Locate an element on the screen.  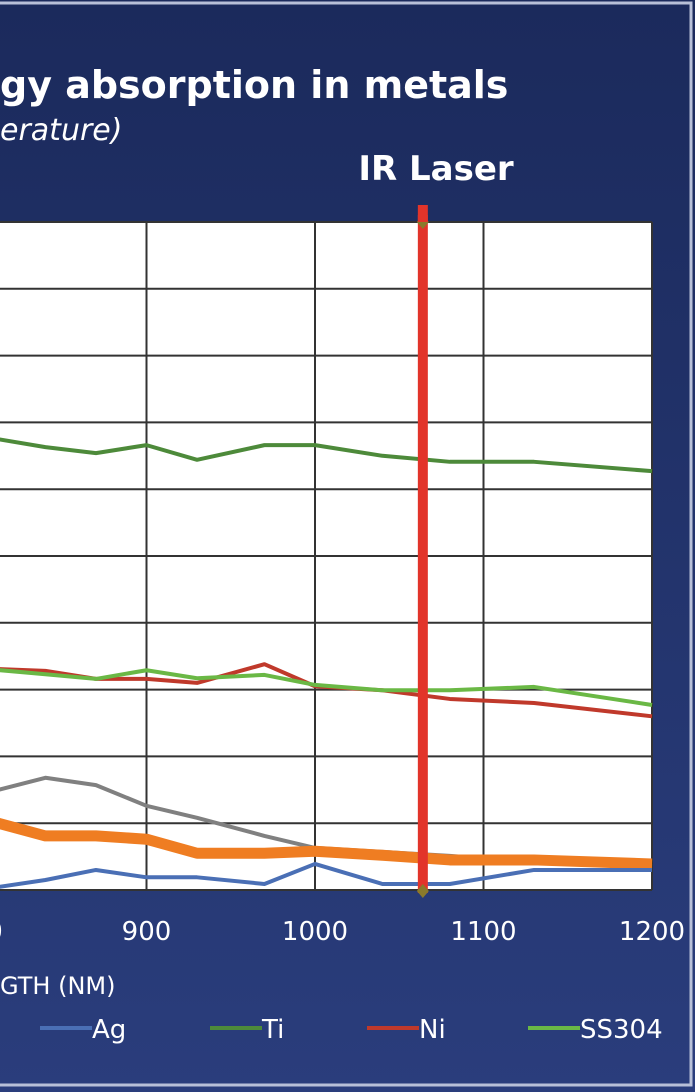
x-tick-label: 1200 is located at coordinates (652, 932).